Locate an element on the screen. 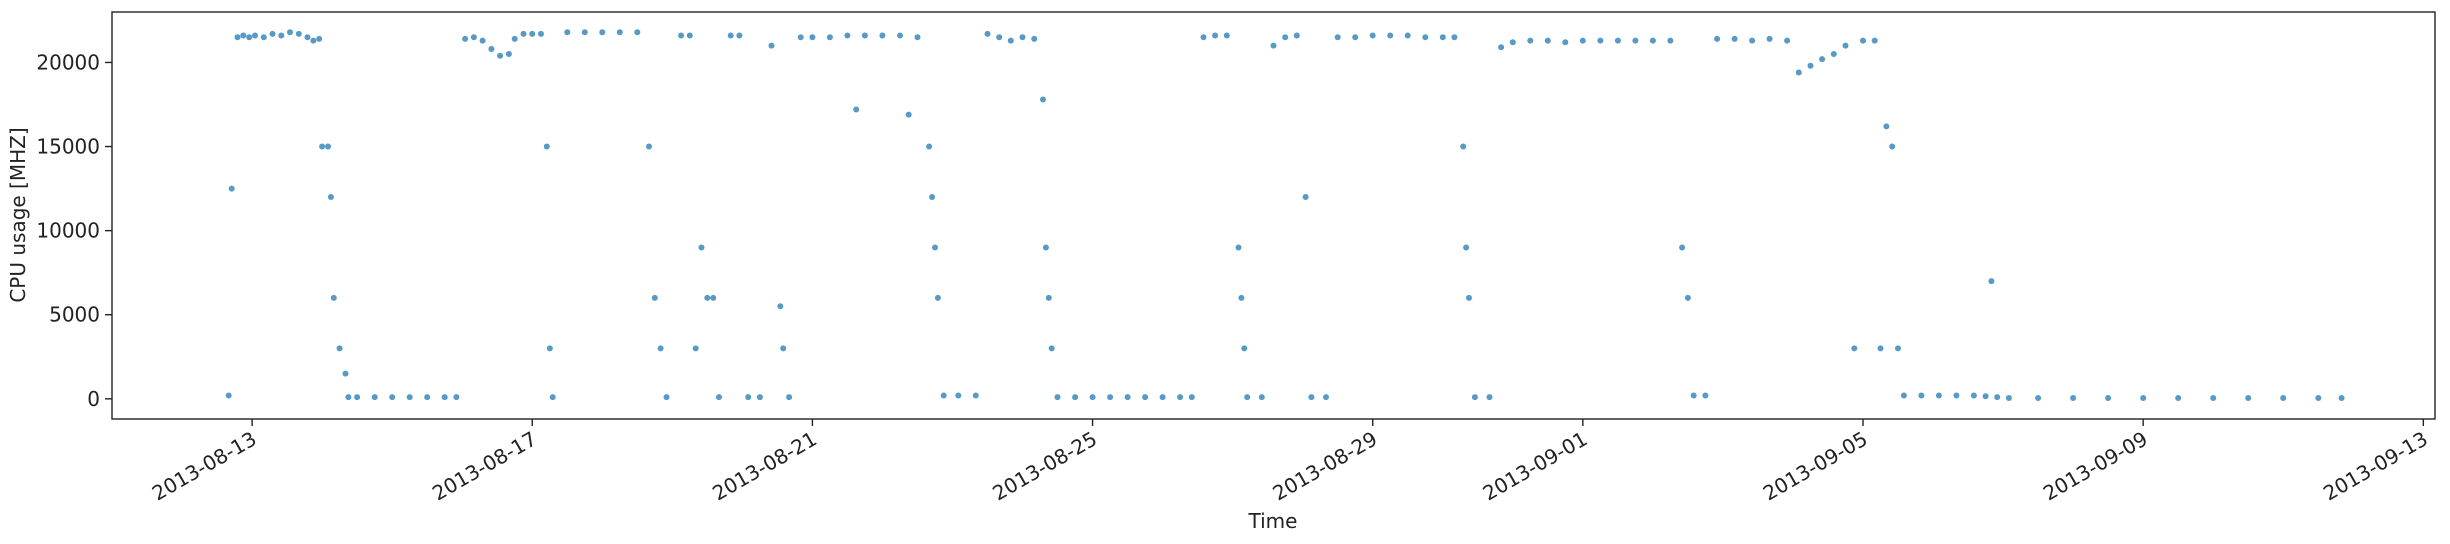 This screenshot has width=2450, height=544. y-tick-label: 15000 is located at coordinates (68, 147).